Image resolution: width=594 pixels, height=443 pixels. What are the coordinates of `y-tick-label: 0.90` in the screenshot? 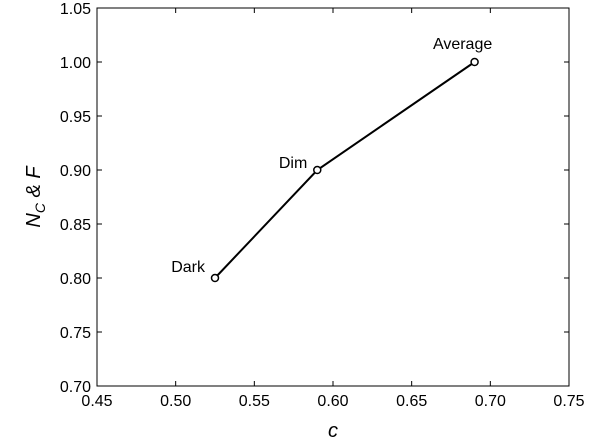 It's located at (75, 171).